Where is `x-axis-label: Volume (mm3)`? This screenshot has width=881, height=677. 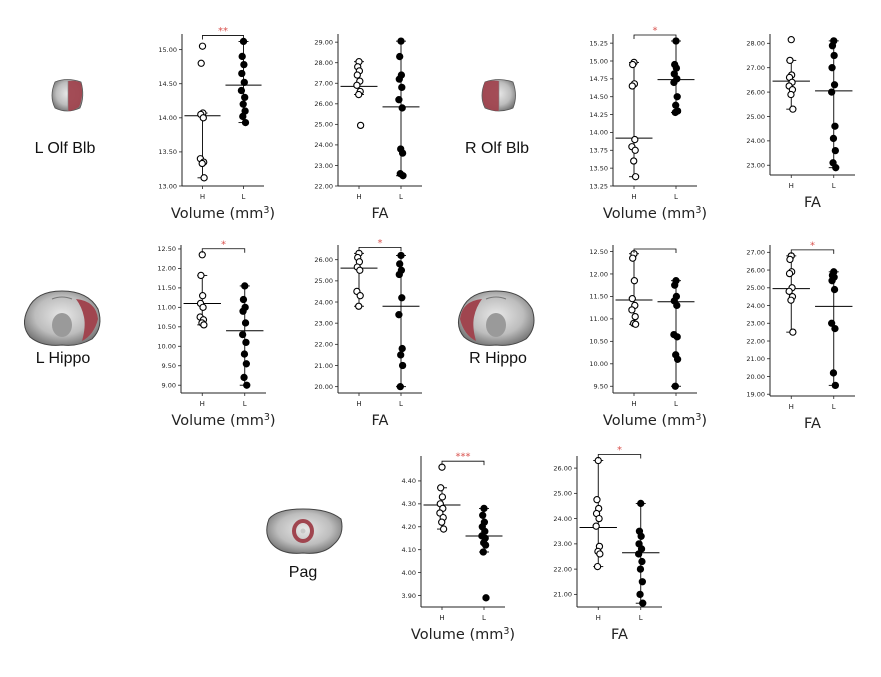
x-axis-label: Volume (mm3) is located at coordinates (463, 635).